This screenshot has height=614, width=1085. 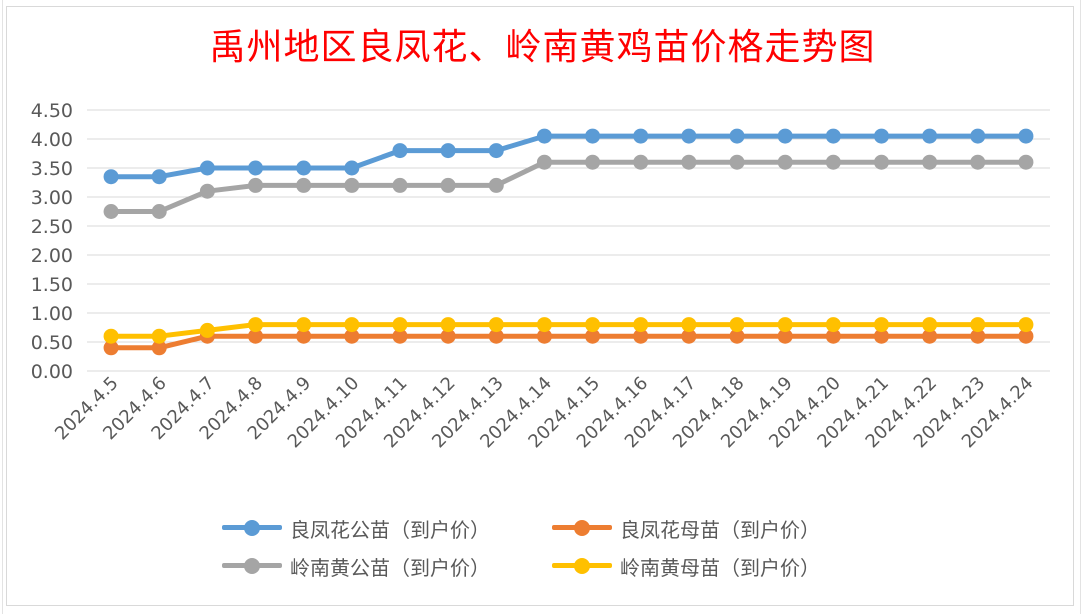 What do you see at coordinates (720, 529) in the screenshot?
I see `legend-label-series-2: 良凤花母苗（到户价）` at bounding box center [720, 529].